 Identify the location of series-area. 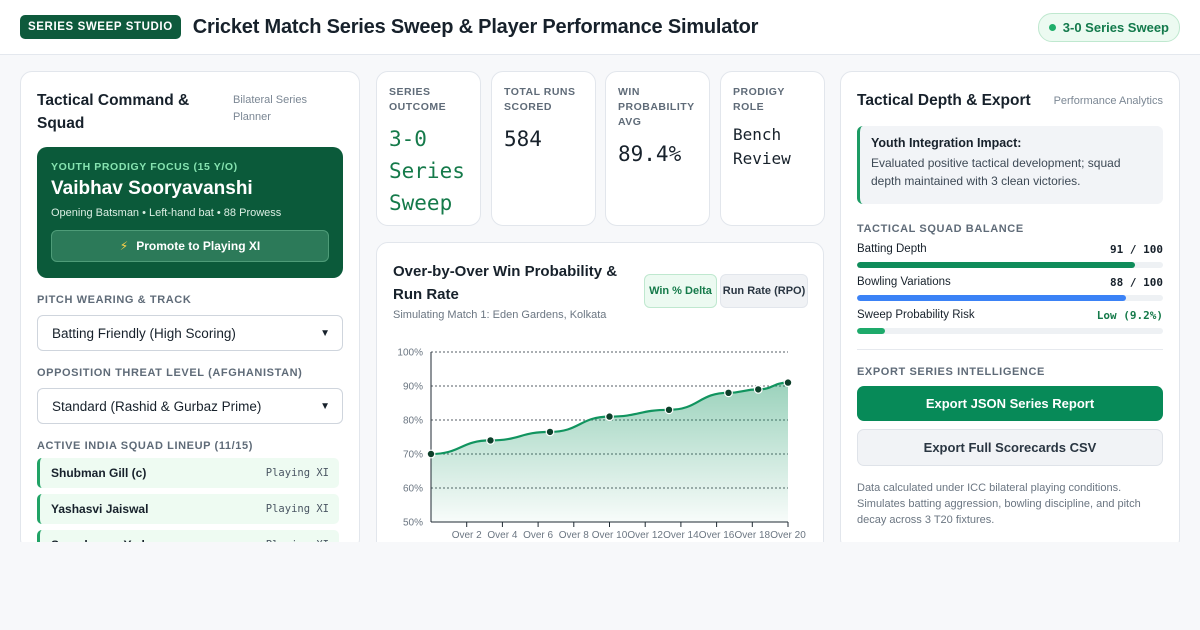
(609, 452).